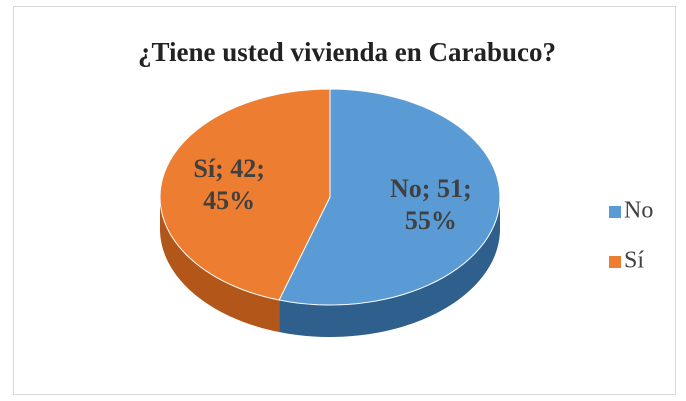 This screenshot has height=401, width=686. What do you see at coordinates (229, 184) in the screenshot?
I see `data-label: Sí; 42; 45%` at bounding box center [229, 184].